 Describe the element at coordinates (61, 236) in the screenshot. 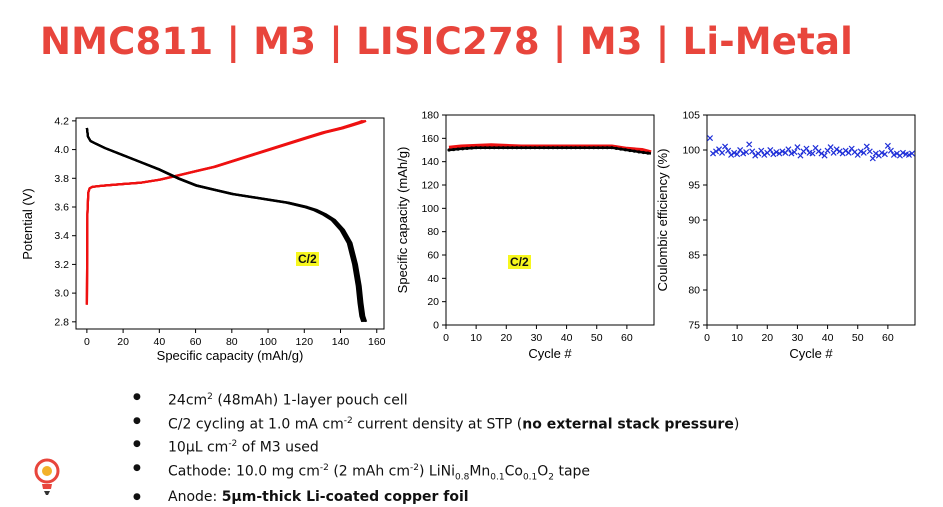

I see `y-tick-label: 3.4` at that location.